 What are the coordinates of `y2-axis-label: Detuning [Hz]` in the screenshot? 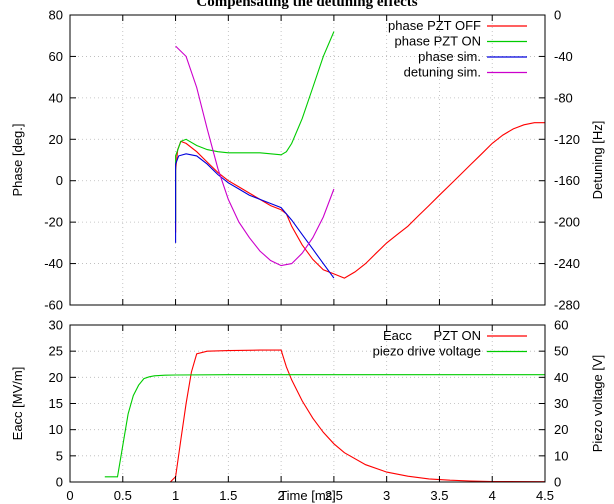 It's located at (597, 160).